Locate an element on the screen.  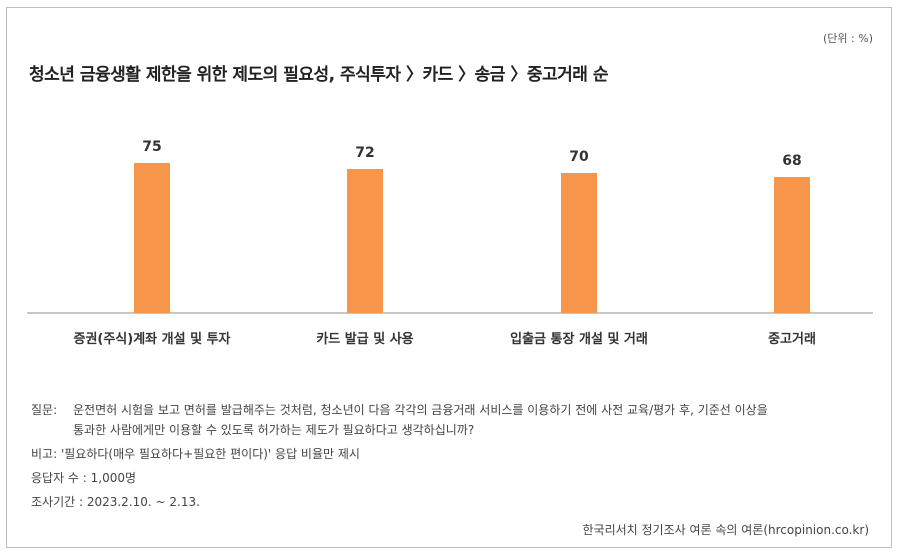
category-label-1: 증권(주식)계좌 개설 및 투자 is located at coordinates (151, 339).